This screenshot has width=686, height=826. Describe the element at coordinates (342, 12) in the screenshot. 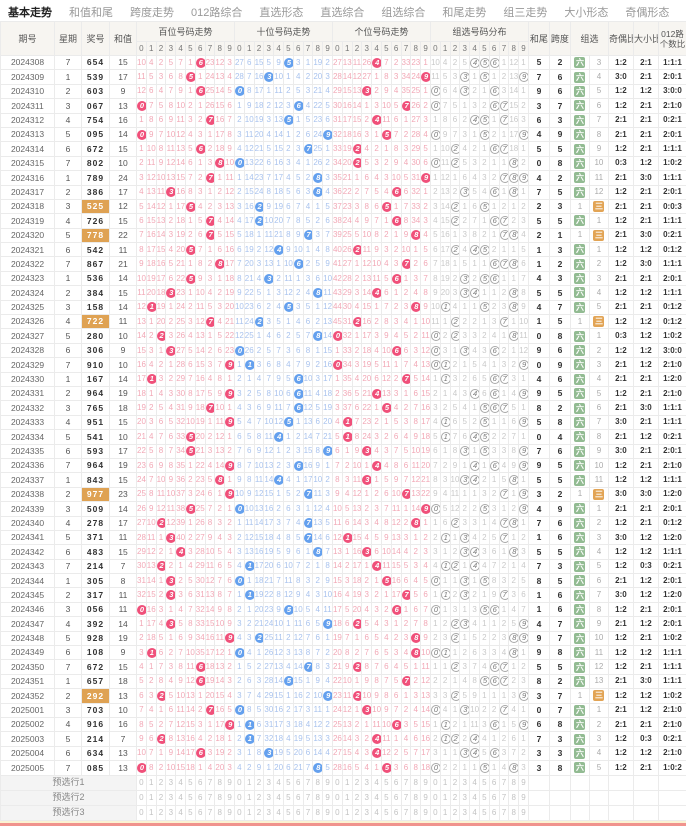

I see `nav-tab-5: 直选综合` at that location.